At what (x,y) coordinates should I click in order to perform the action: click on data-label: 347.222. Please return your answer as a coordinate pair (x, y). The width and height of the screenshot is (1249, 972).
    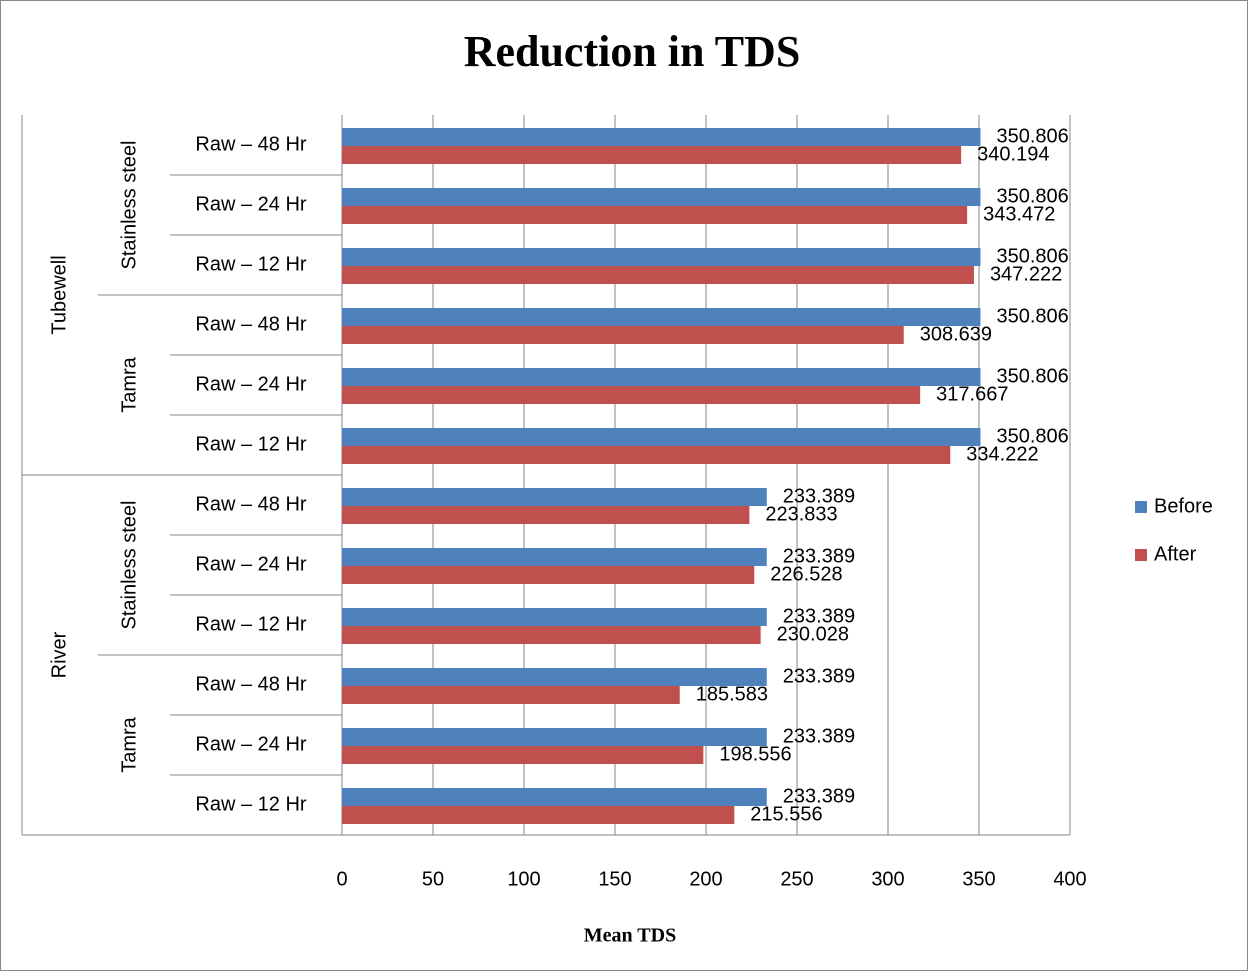
    Looking at the image, I should click on (1026, 274).